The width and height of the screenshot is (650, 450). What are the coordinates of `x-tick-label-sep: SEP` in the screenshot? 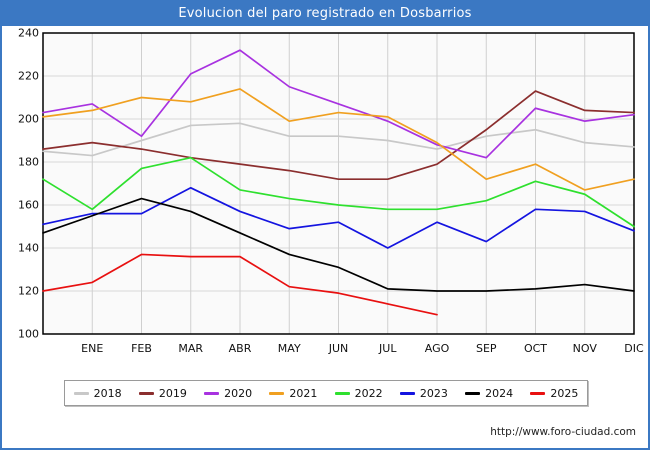 It's located at (486, 348).